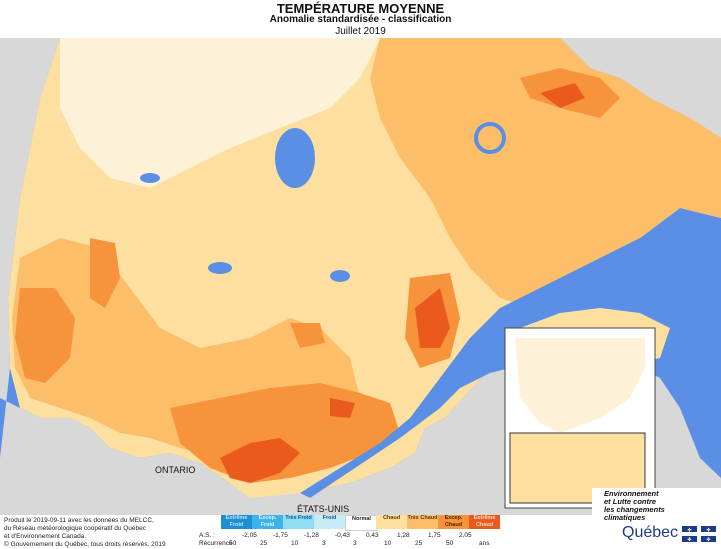 The height and width of the screenshot is (549, 721). What do you see at coordinates (650, 532) in the screenshot?
I see `brand-name: Québec` at bounding box center [650, 532].